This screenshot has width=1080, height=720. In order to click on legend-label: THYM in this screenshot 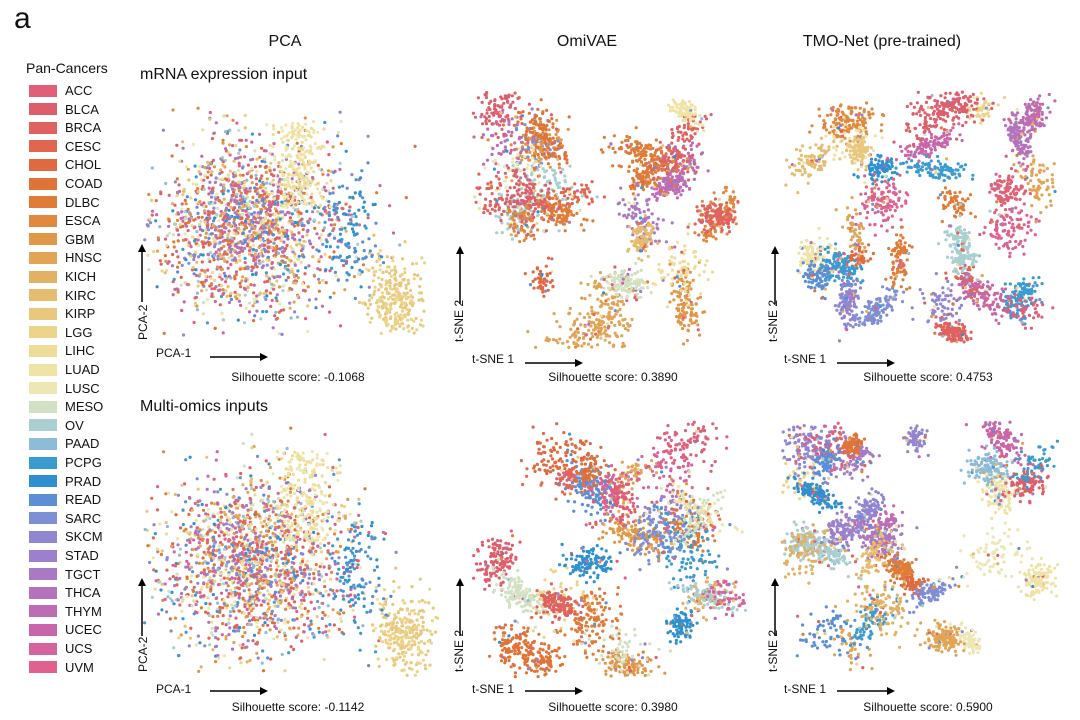, I will do `click(83, 611)`.